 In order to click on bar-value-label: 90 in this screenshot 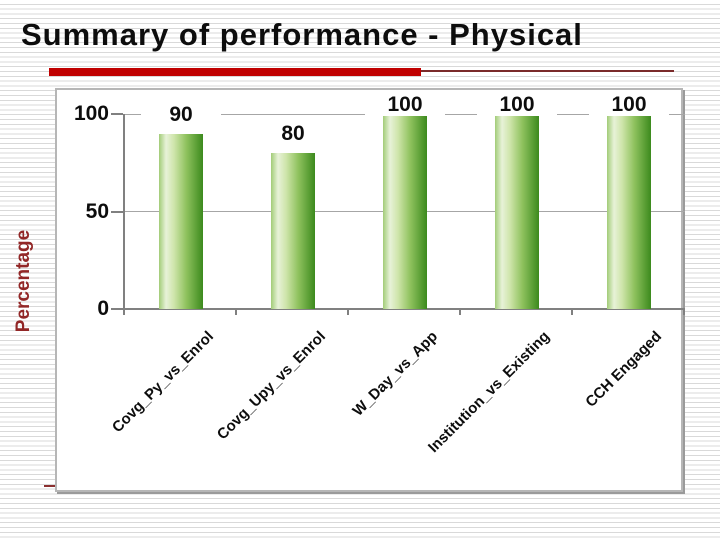, I will do `click(181, 114)`.